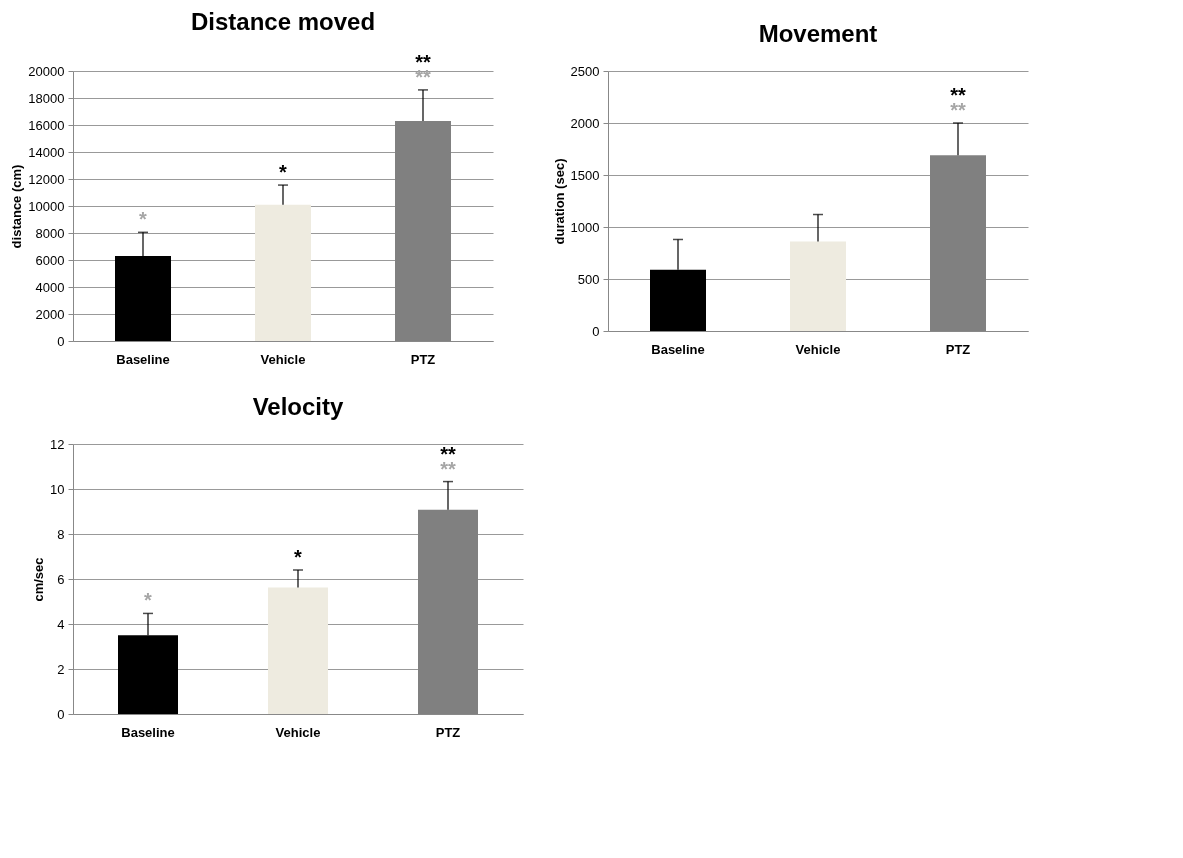 The width and height of the screenshot is (1183, 858). What do you see at coordinates (46, 98) in the screenshot?
I see `y-tick-label: 18000` at bounding box center [46, 98].